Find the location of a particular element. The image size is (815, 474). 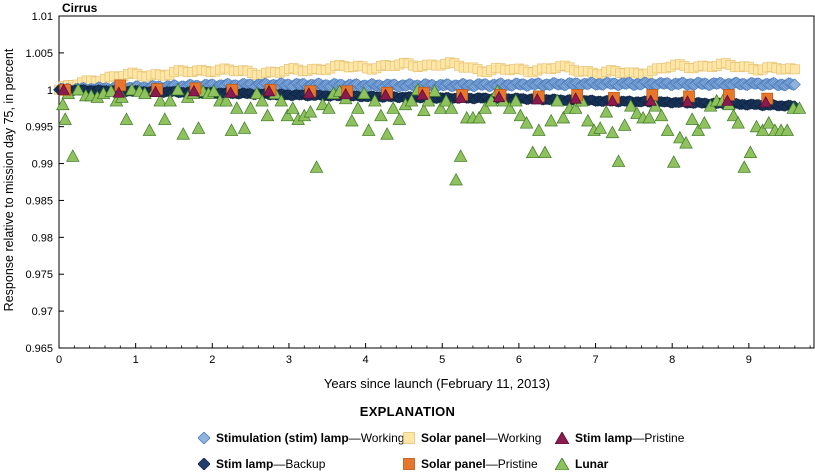

legend-label-rest: —Backup is located at coordinates (299, 464).